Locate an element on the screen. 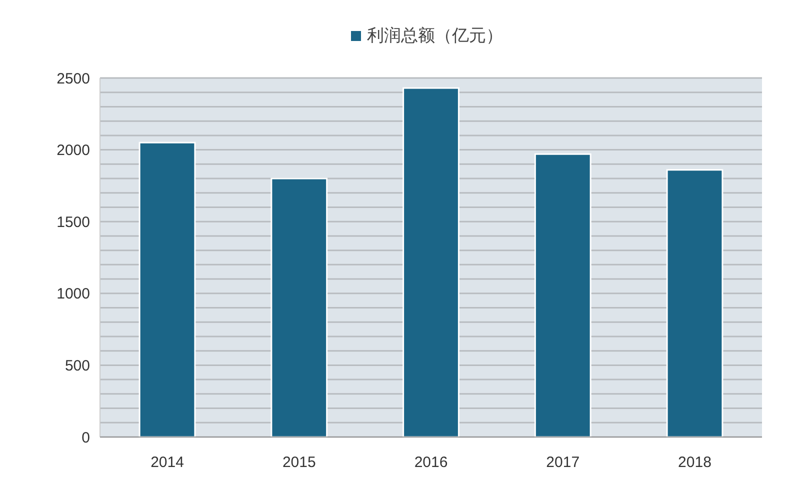  y-tick-label: 2000 is located at coordinates (73, 151).